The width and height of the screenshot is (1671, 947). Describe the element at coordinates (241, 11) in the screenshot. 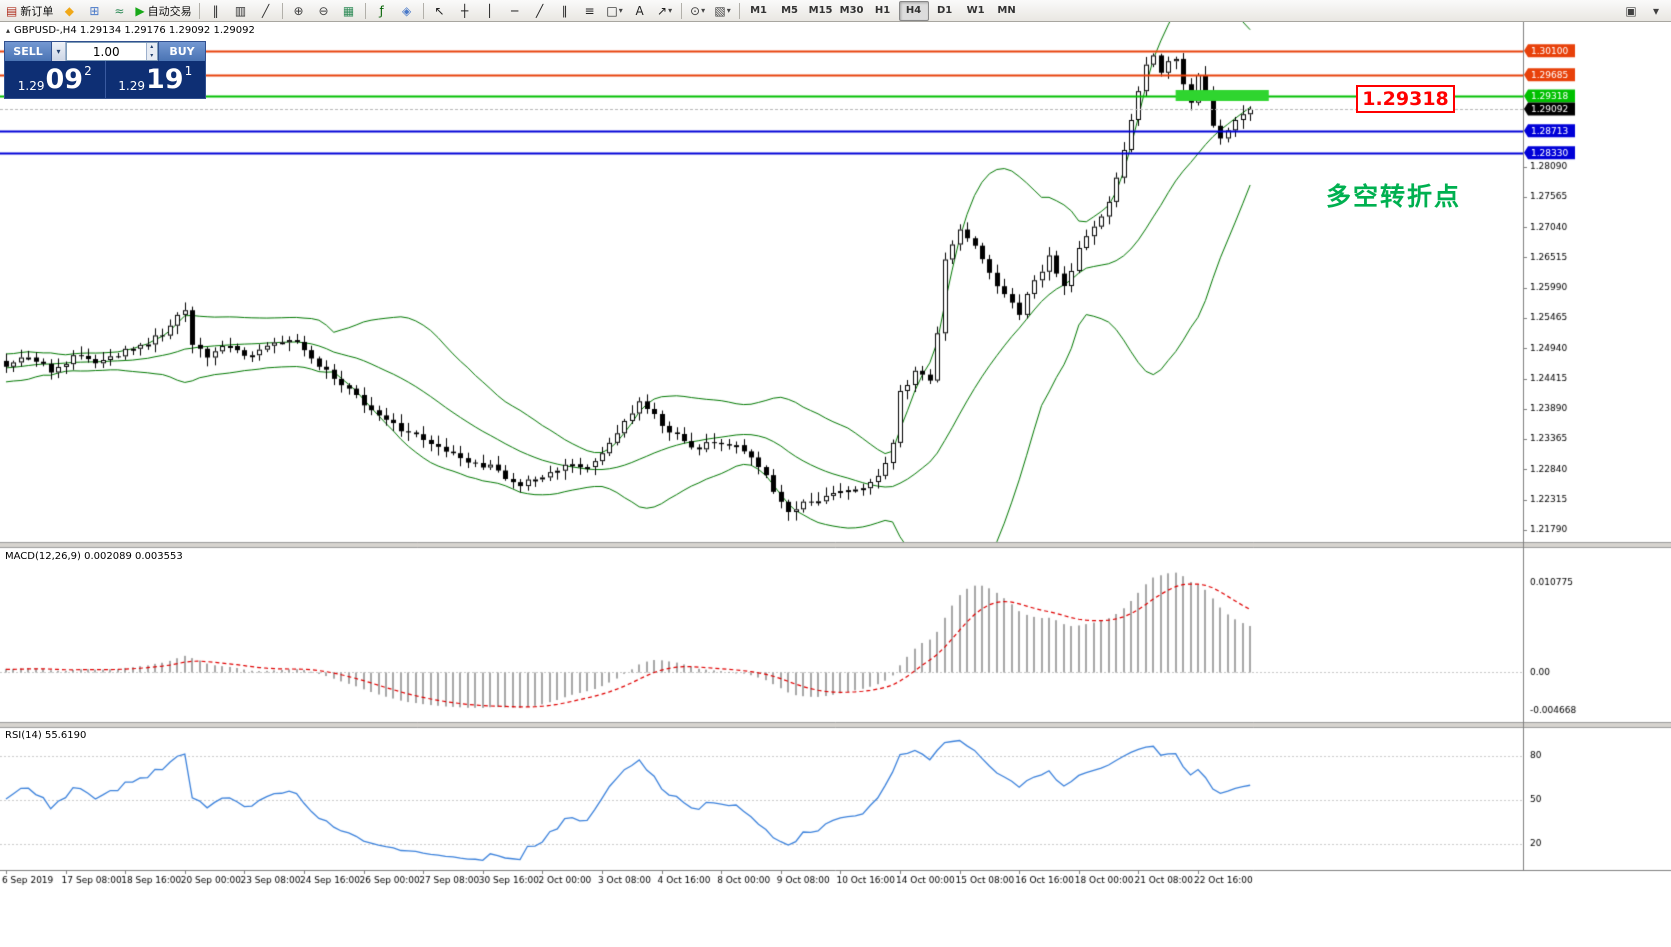

I see `candles-mode-button: ▥` at that location.